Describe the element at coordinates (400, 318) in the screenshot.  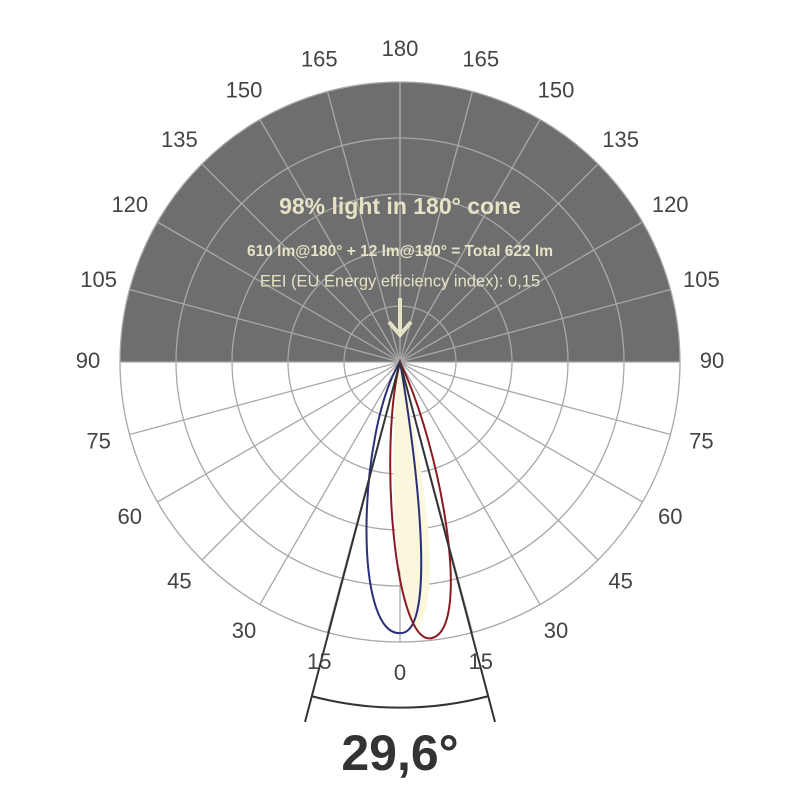
I see `arrow` at that location.